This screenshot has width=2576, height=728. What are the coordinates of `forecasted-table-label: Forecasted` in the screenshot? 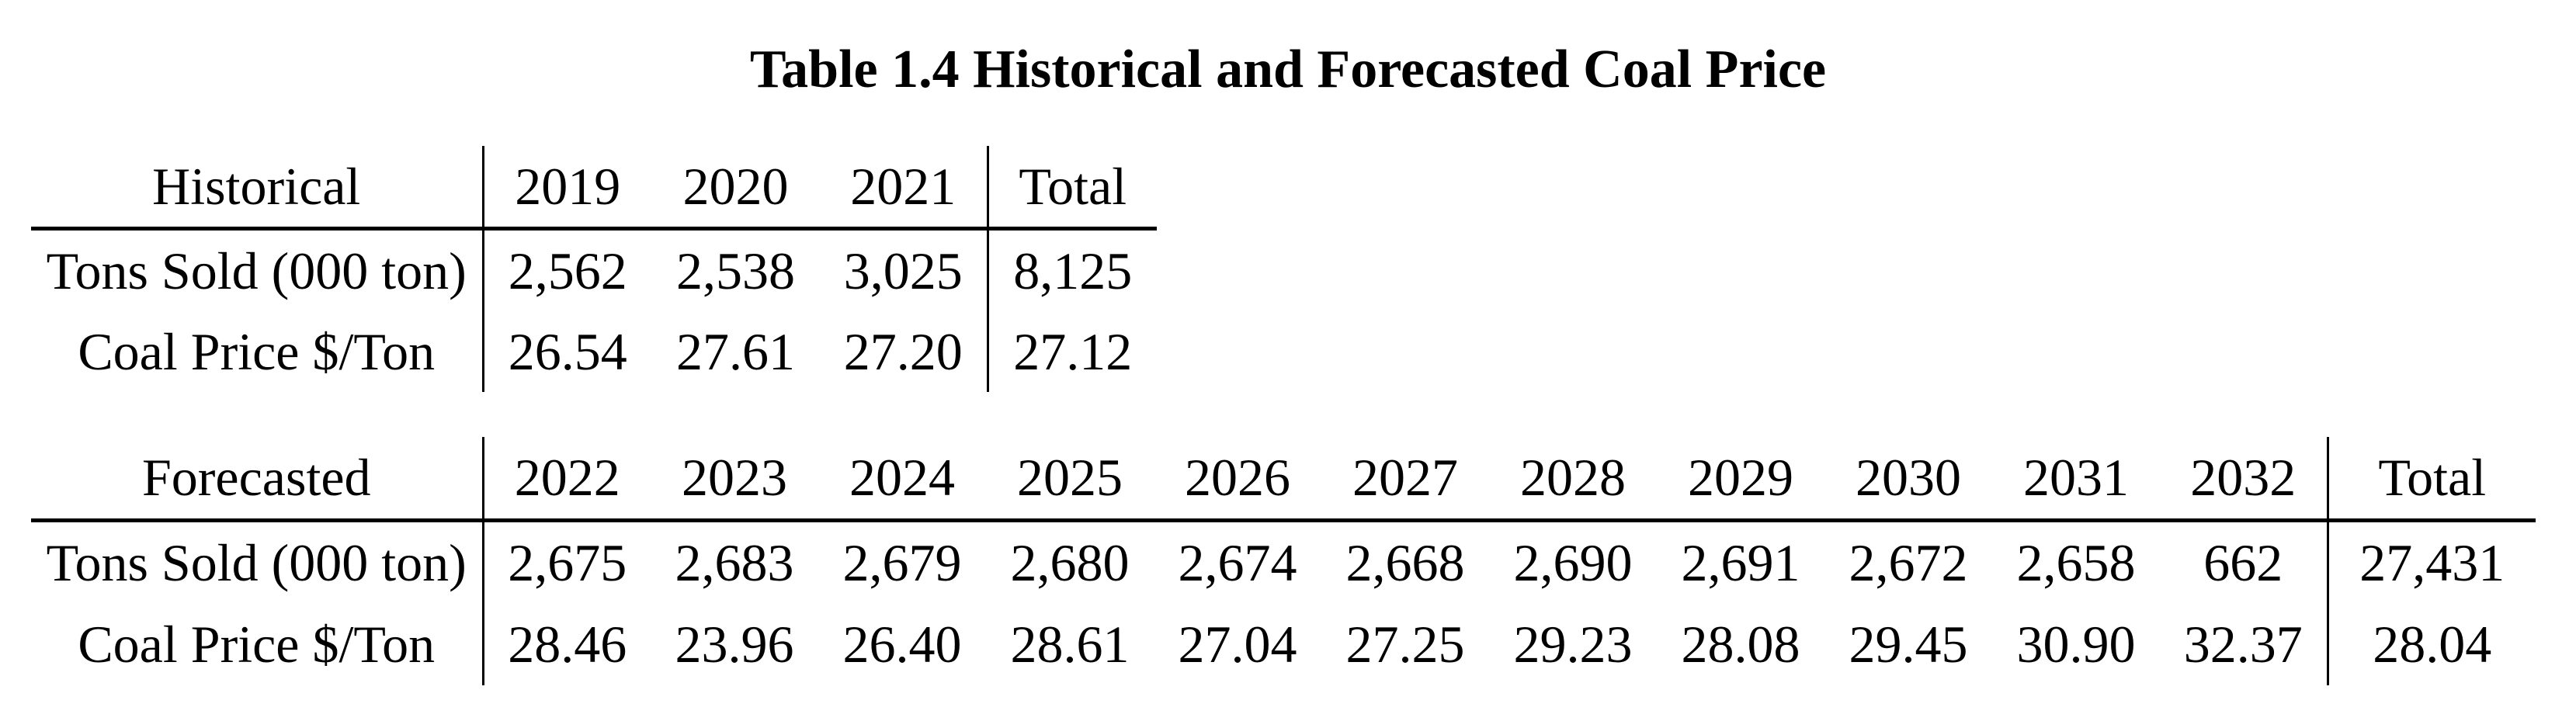 It's located at (257, 480).